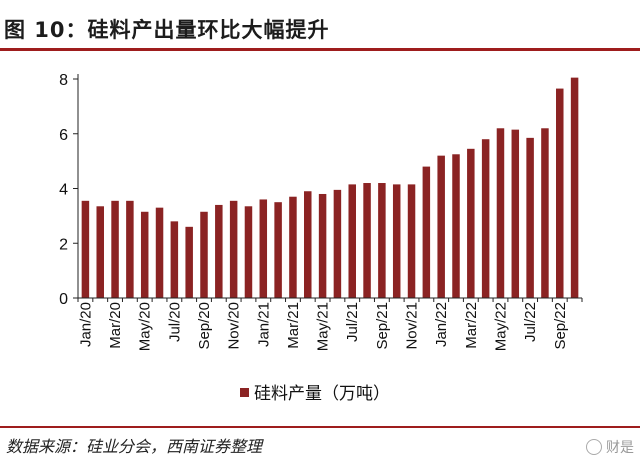 The image size is (640, 467). I want to click on x-tick-label: Sep/22, so click(560, 326).